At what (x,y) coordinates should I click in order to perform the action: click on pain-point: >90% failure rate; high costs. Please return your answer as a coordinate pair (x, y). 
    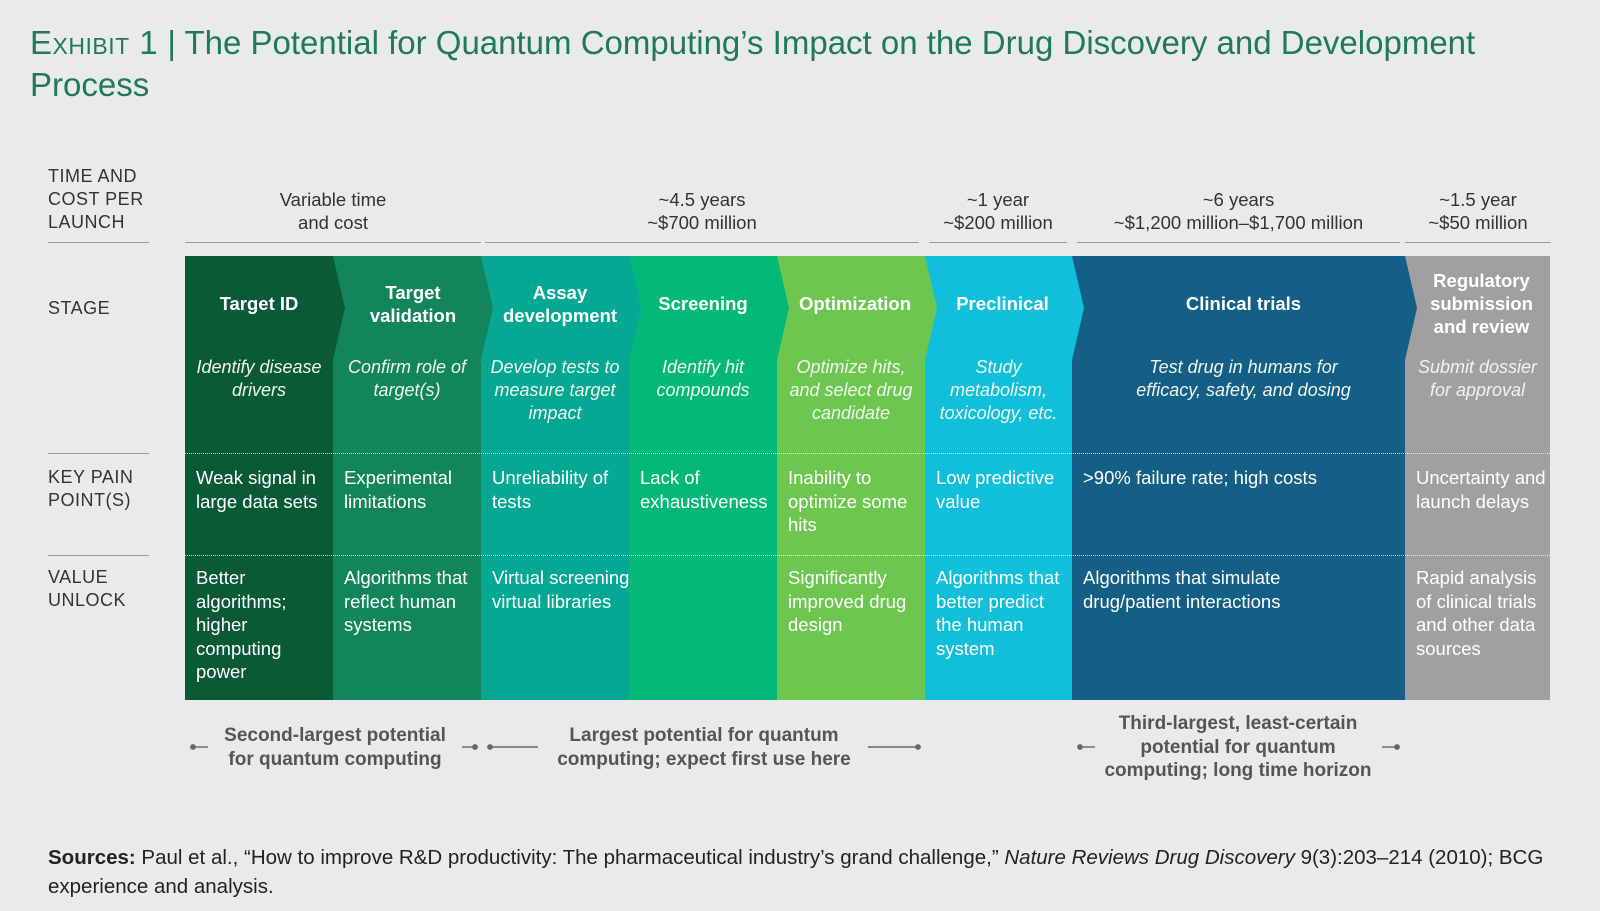
    Looking at the image, I should click on (1200, 477).